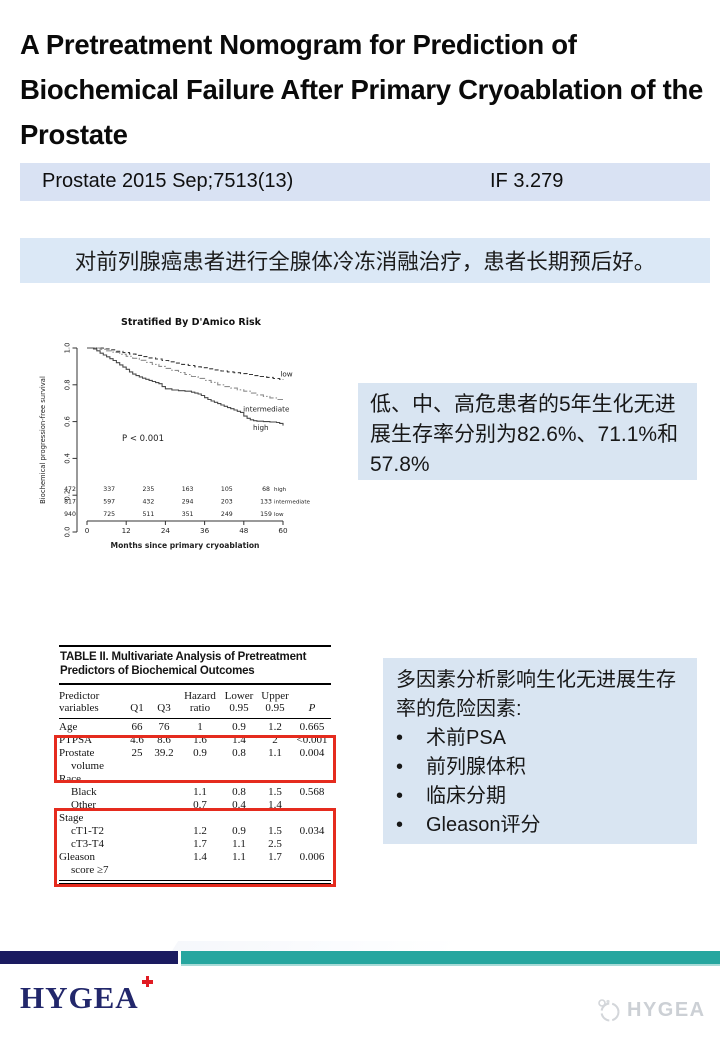  What do you see at coordinates (87, 530) in the screenshot?
I see `km-x-tick-label: 0` at bounding box center [87, 530].